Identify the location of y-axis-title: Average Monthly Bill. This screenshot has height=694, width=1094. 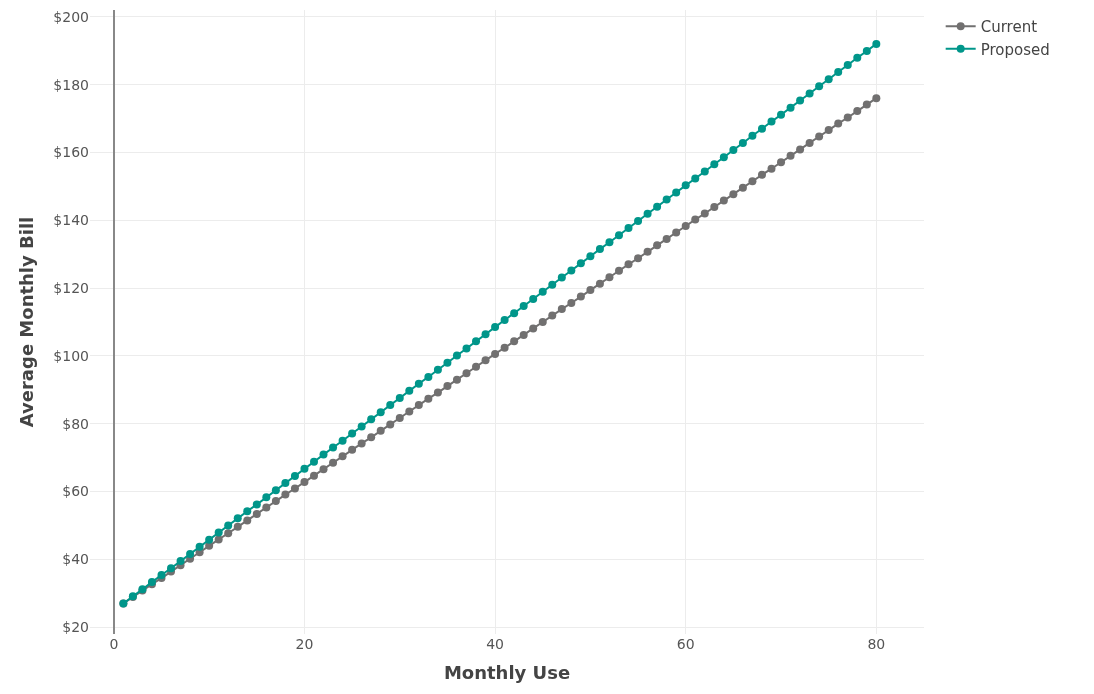
(26, 322).